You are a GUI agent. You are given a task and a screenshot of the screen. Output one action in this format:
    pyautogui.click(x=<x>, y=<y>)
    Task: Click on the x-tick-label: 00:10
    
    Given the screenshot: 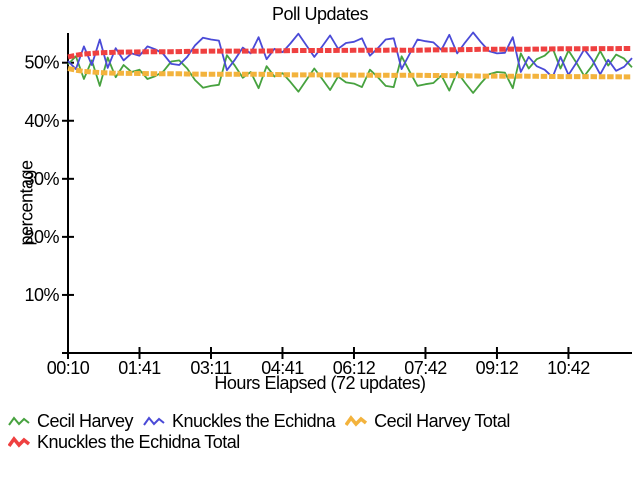 What is the action you would take?
    pyautogui.click(x=68, y=368)
    